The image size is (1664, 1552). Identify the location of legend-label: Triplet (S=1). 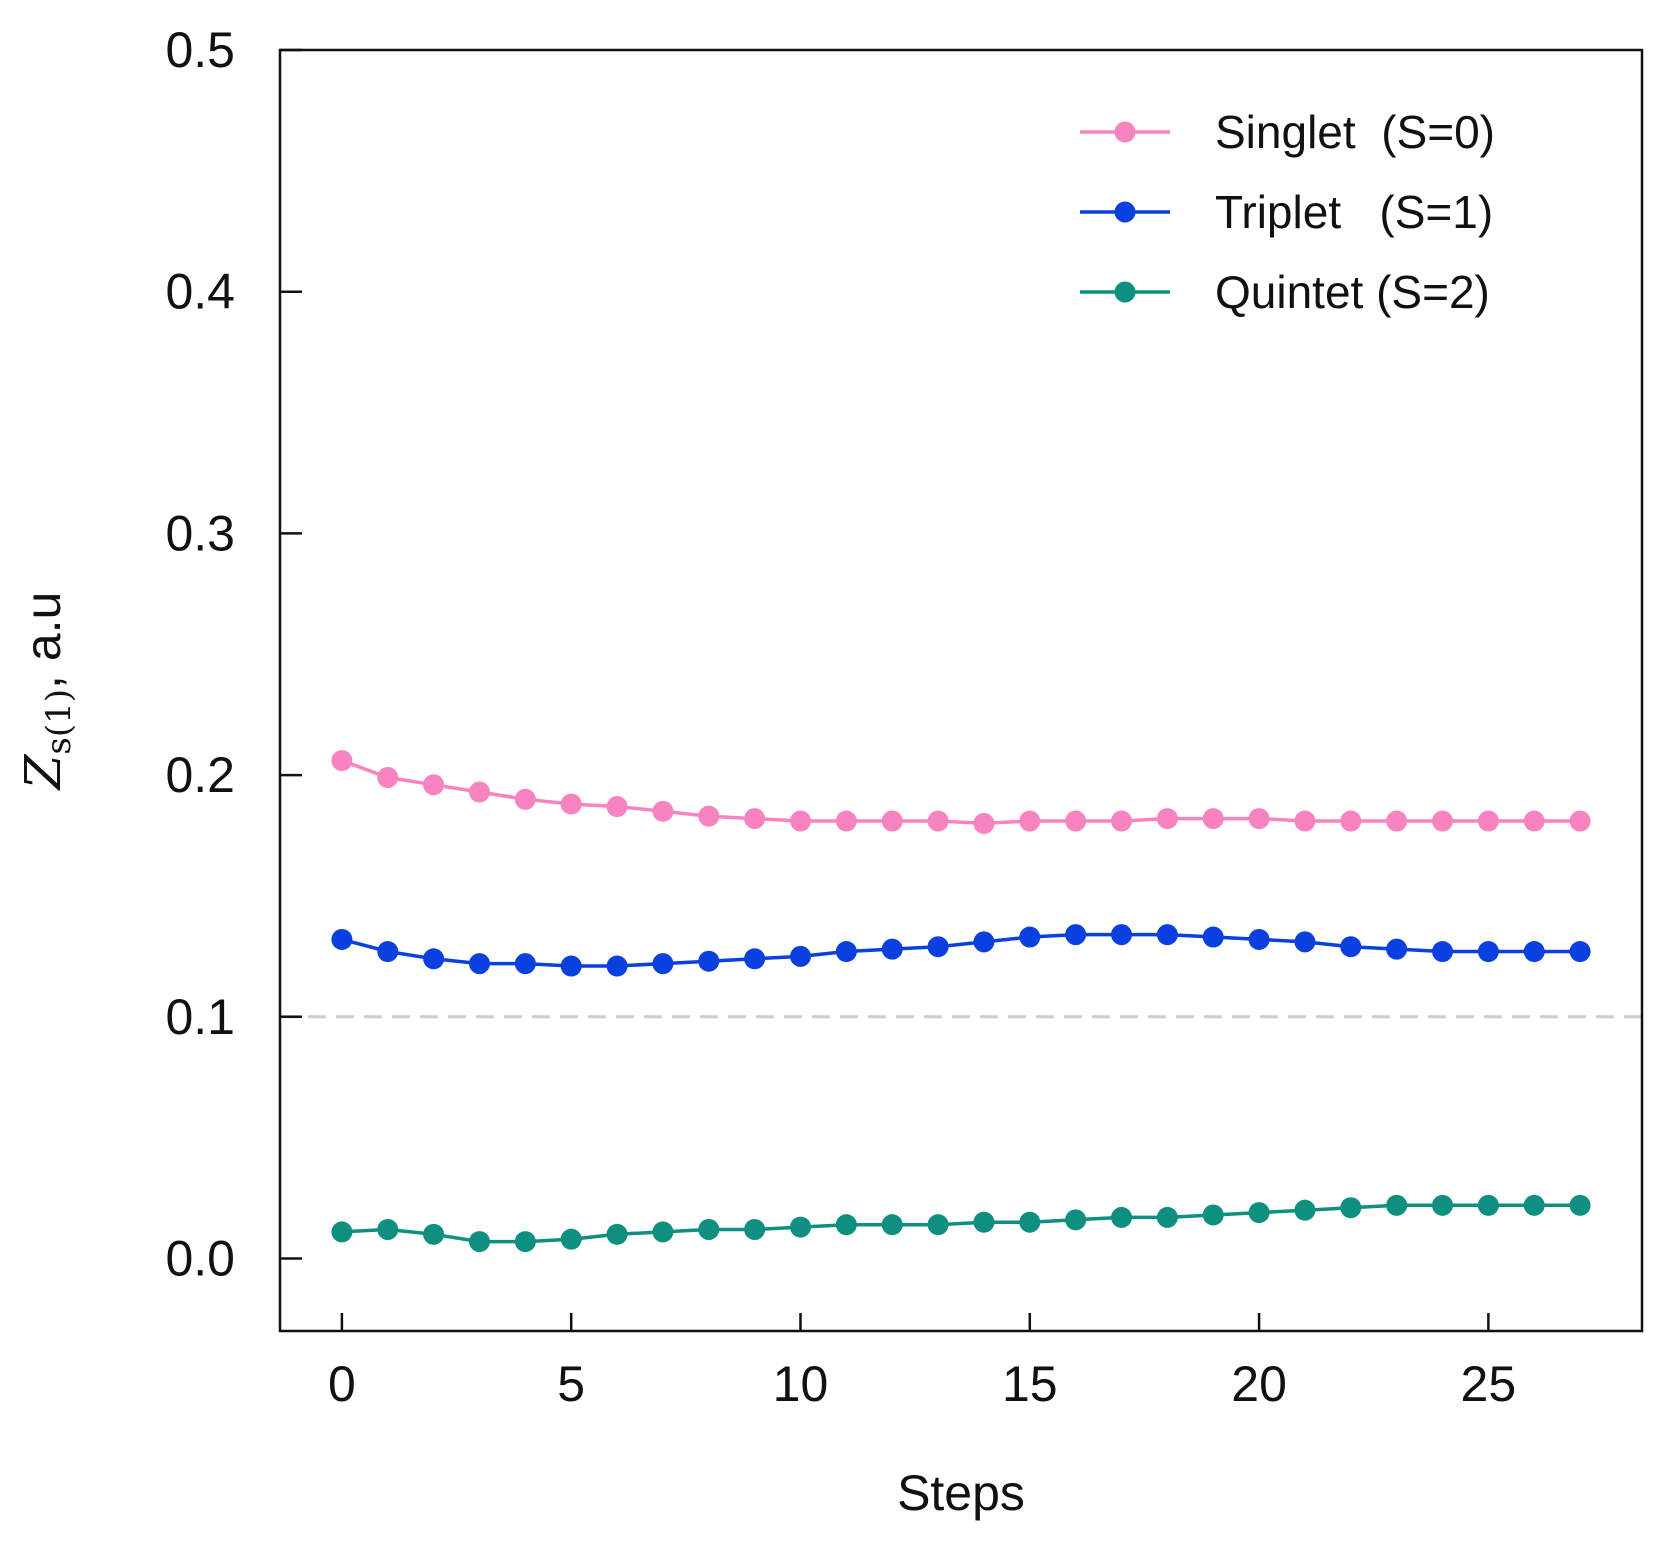
(1354, 212).